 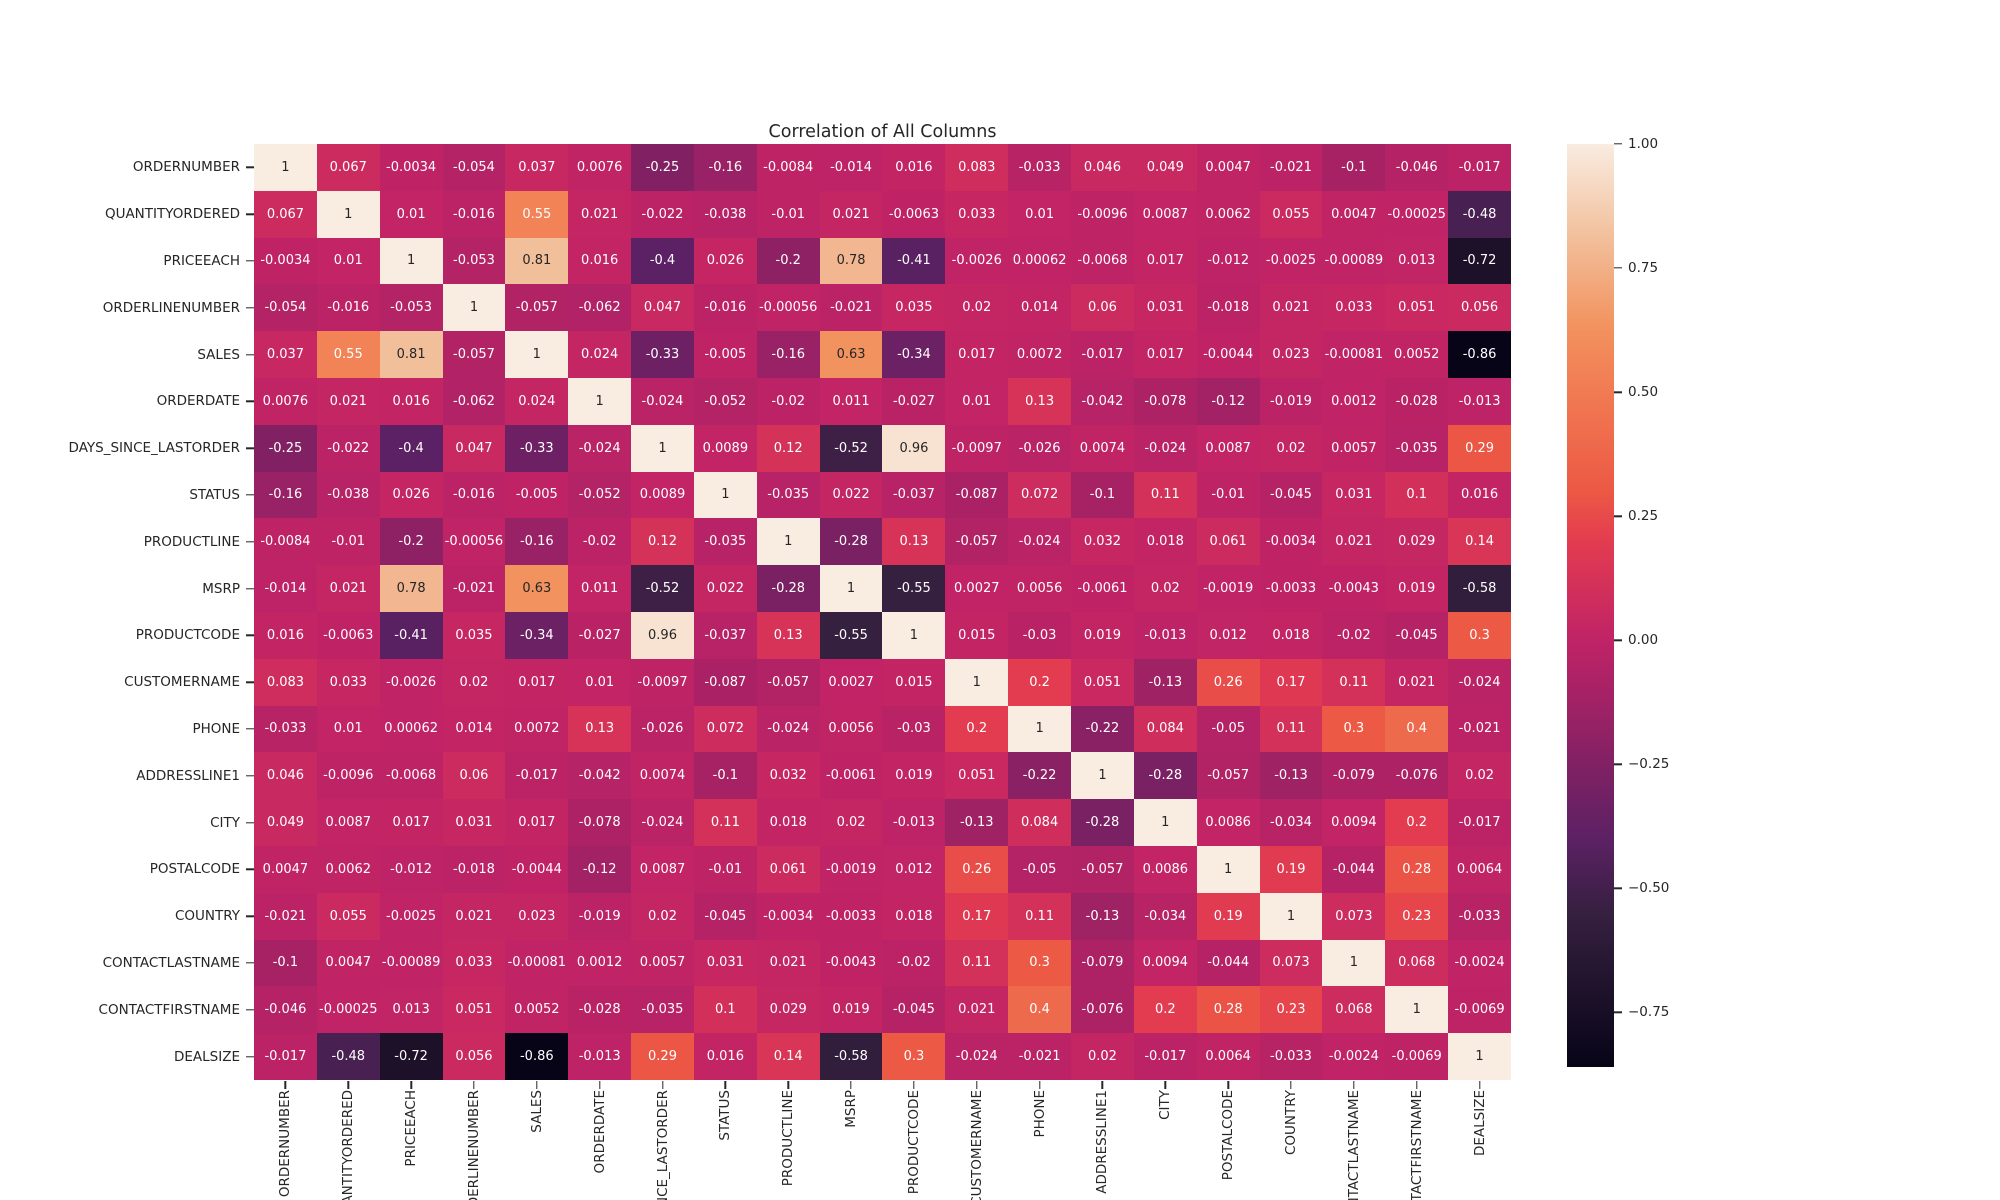 What do you see at coordinates (411, 1010) in the screenshot?
I see `heatmap-cell: 0.013` at bounding box center [411, 1010].